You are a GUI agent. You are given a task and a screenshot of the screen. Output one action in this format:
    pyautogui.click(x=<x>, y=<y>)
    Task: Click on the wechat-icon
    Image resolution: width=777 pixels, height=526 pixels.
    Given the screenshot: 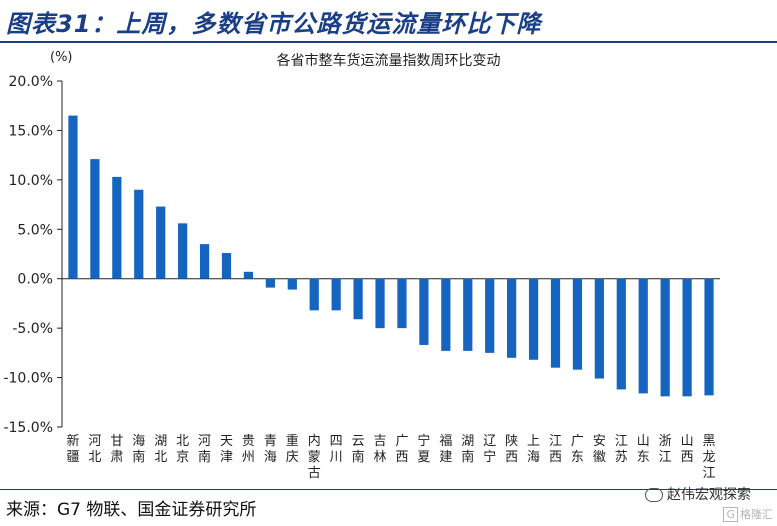 What is the action you would take?
    pyautogui.click(x=654, y=495)
    